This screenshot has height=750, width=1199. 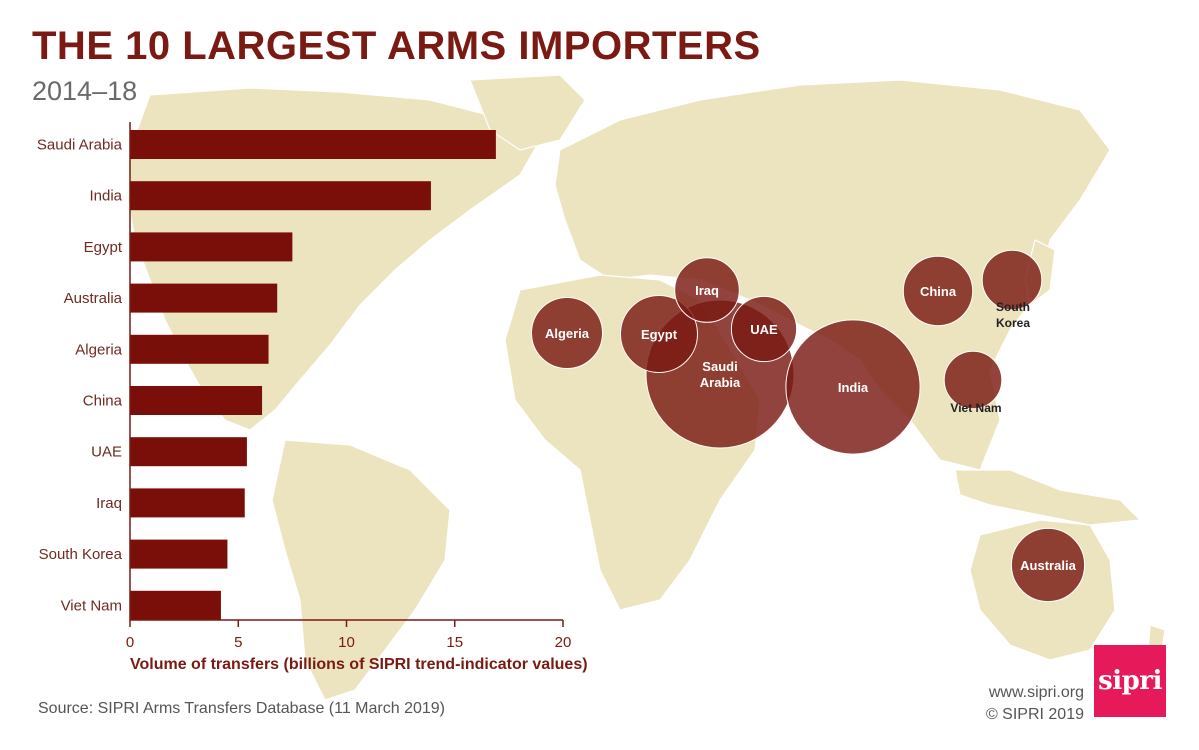 I want to click on sipri-logo: sipri, so click(x=1130, y=681).